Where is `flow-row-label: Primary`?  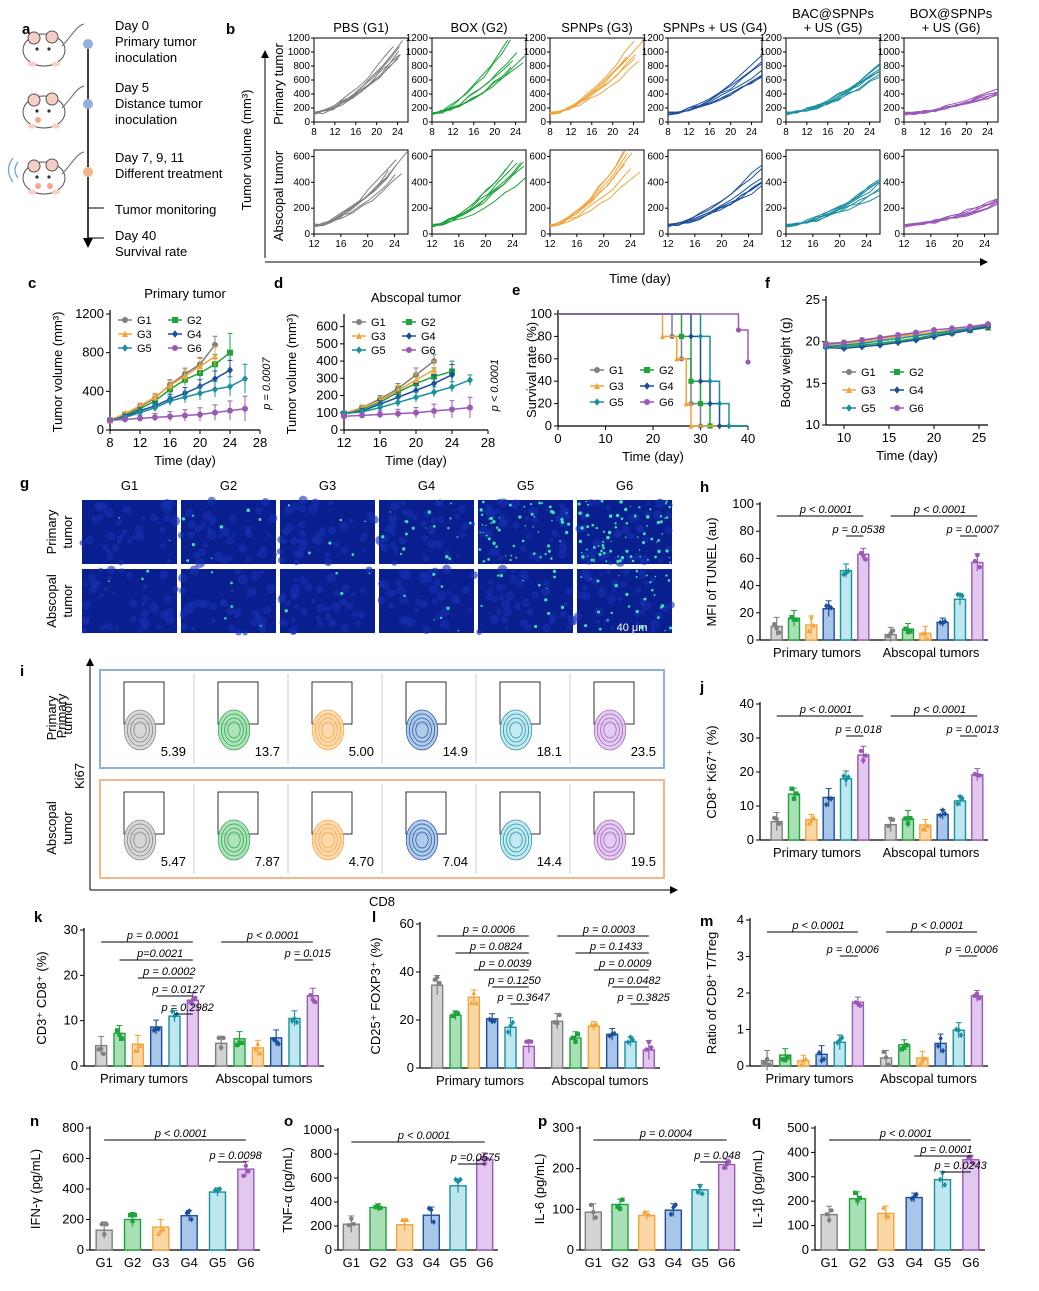
flow-row-label: Primary is located at coordinates (61, 715).